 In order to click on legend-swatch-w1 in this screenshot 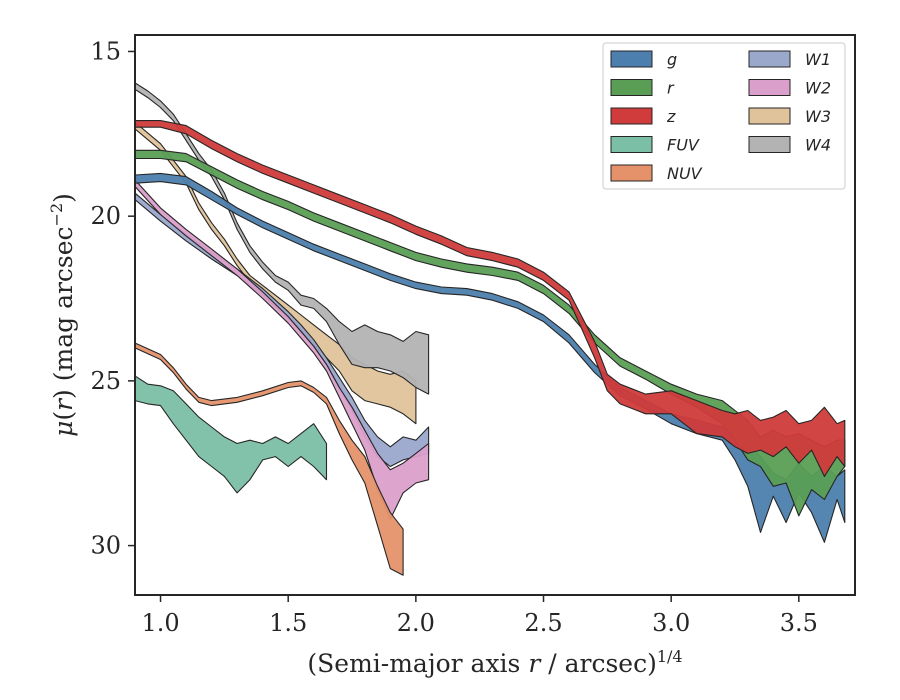, I will do `click(769, 59)`.